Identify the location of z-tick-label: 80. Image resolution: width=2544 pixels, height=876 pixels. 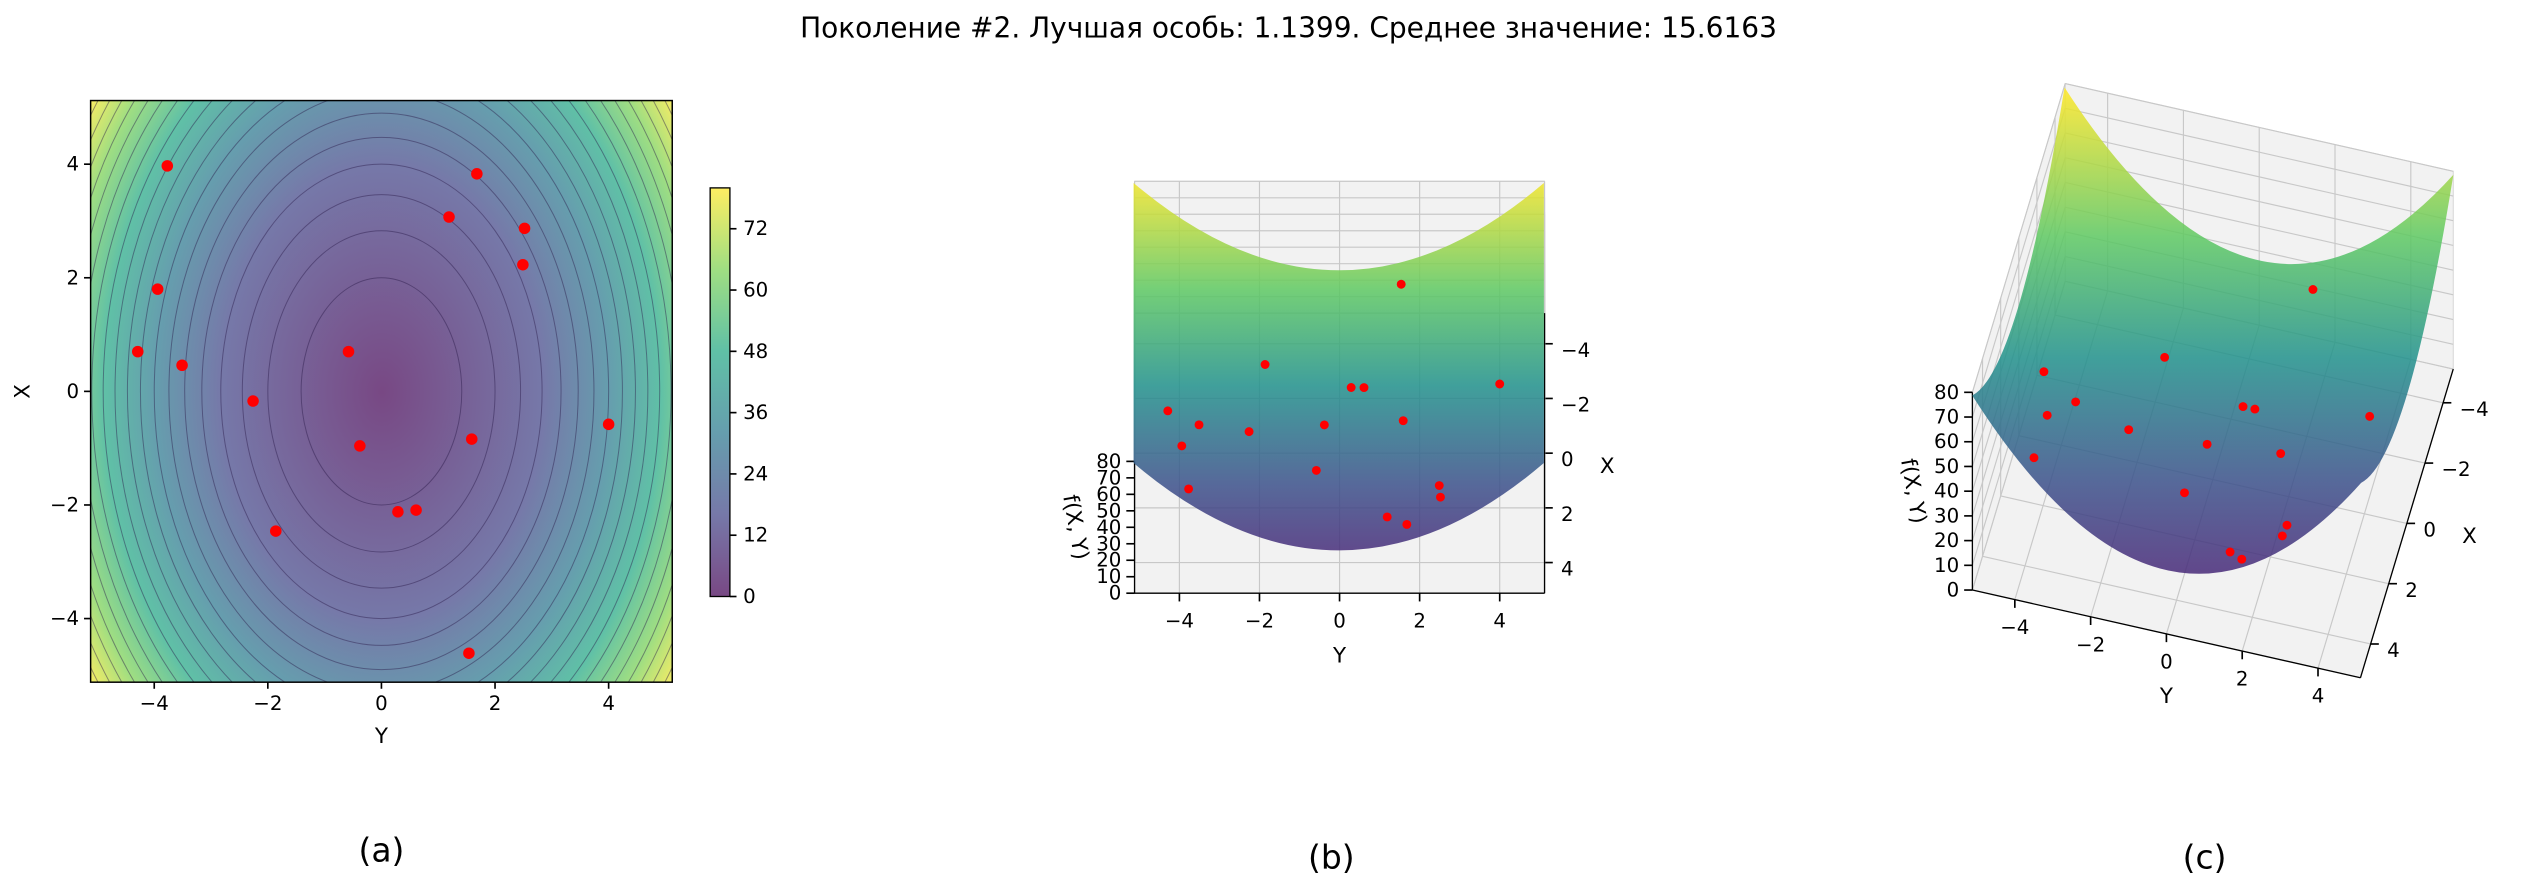
(1946, 392).